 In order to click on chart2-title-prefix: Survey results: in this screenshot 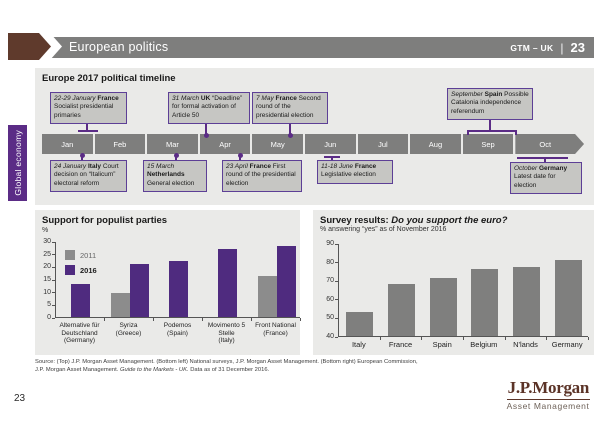, I will do `click(356, 220)`.